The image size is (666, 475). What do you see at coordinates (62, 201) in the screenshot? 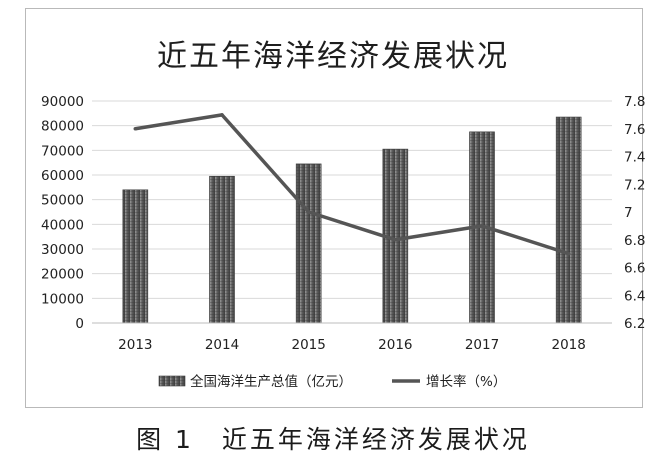
I see `y-left-tick-label: 50000` at bounding box center [62, 201].